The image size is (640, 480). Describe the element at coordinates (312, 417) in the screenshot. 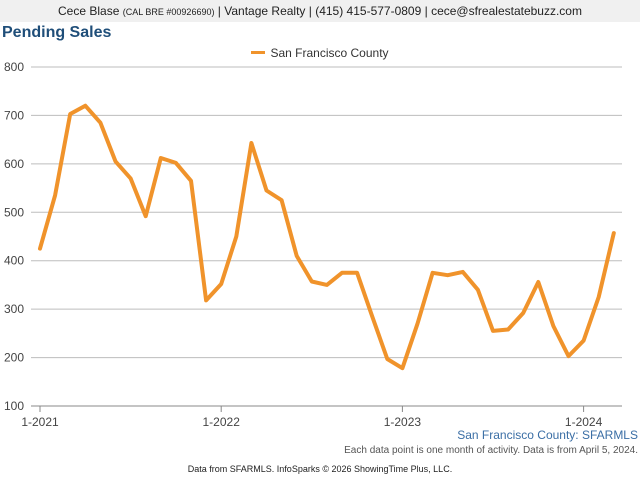

I see `x-axis-ticks: 1-2021 1-2022 1-2023 1-2024` at that location.